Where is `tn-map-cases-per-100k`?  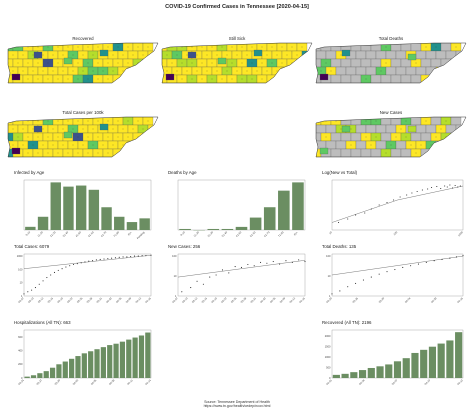
tn-map-cases-per-100k is located at coordinates (83, 137).